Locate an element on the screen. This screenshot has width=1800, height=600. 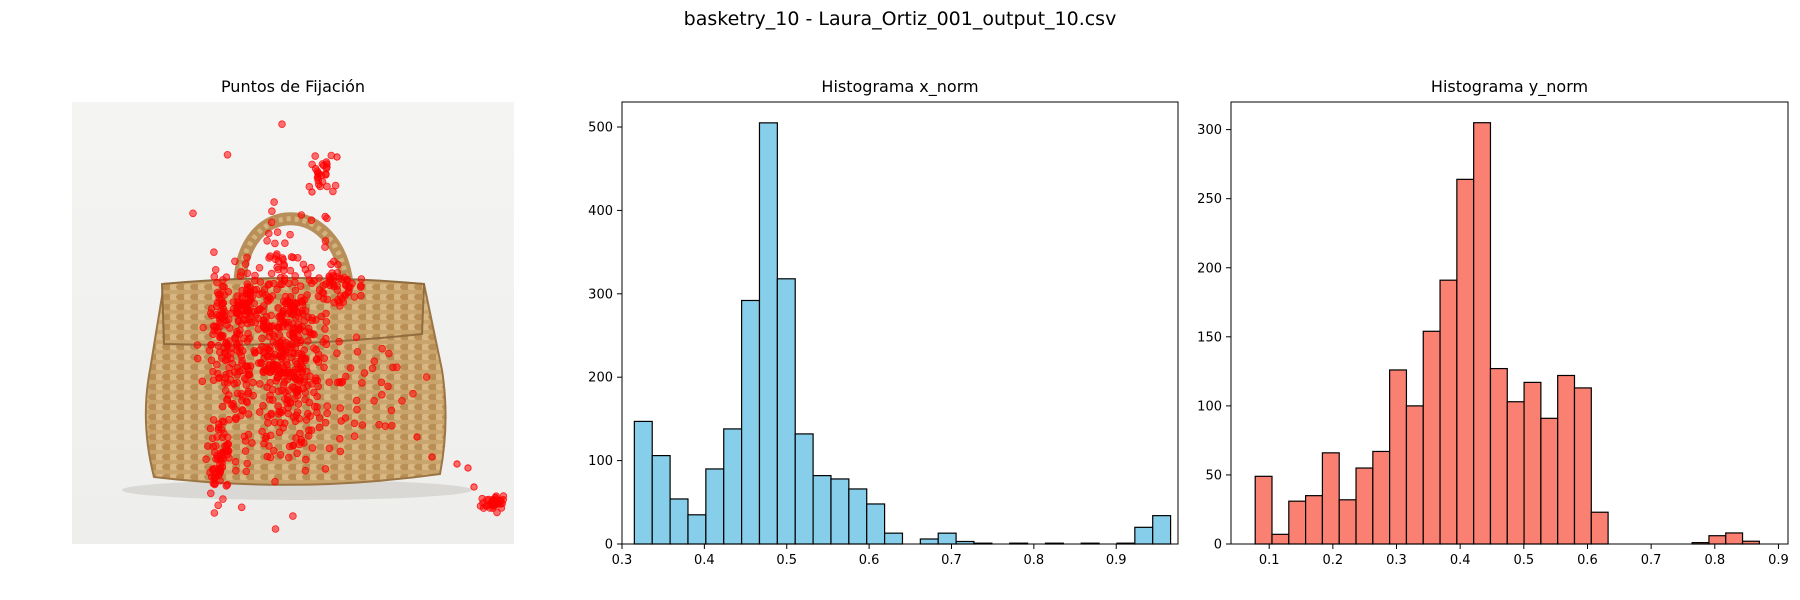
y-tick-label: 50 is located at coordinates (1213, 475).